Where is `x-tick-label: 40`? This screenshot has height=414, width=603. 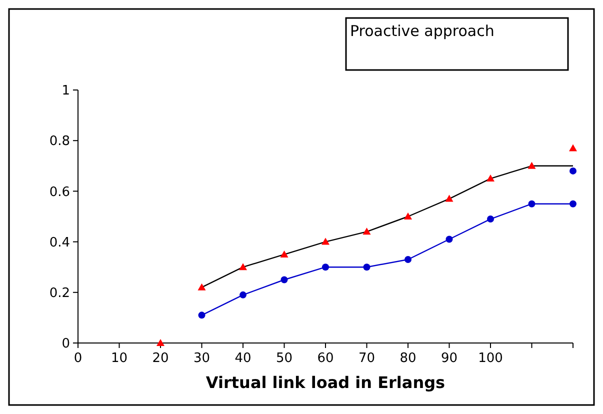
x-tick-label: 40 is located at coordinates (243, 358).